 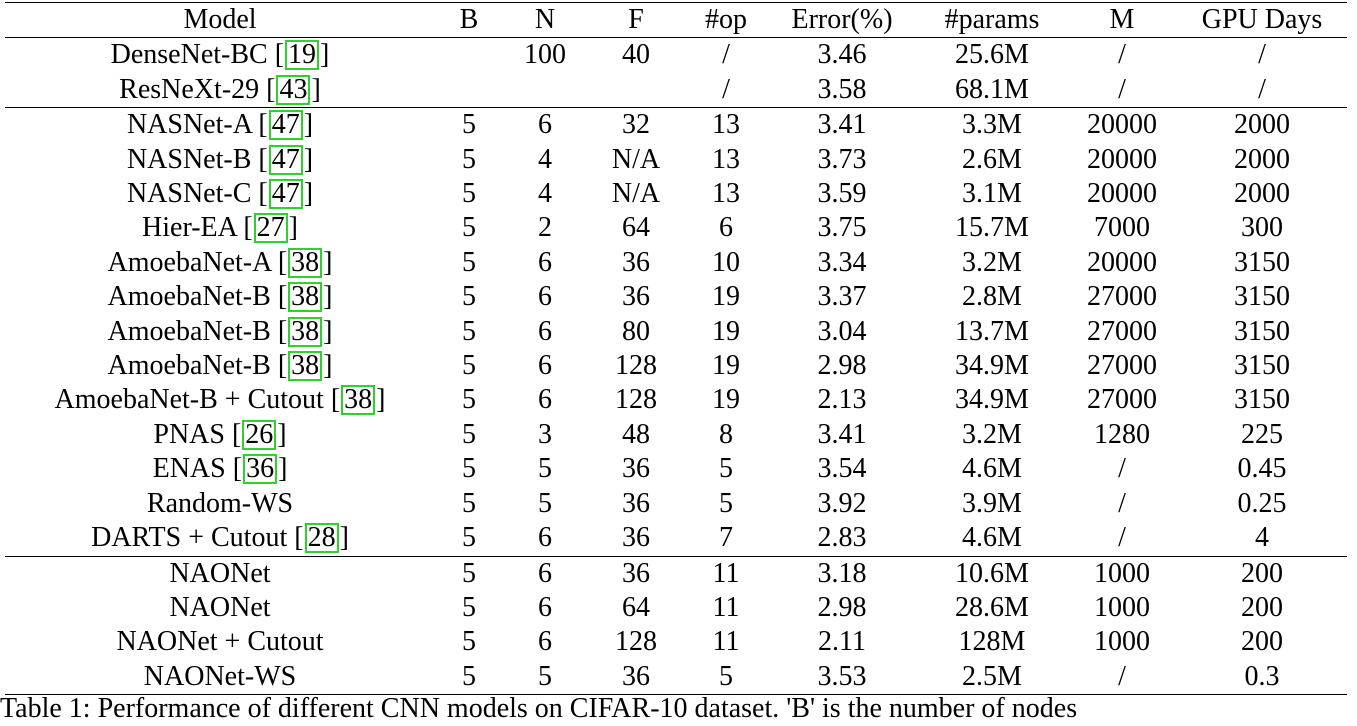 I want to click on cell-error: 3.41, so click(x=842, y=434).